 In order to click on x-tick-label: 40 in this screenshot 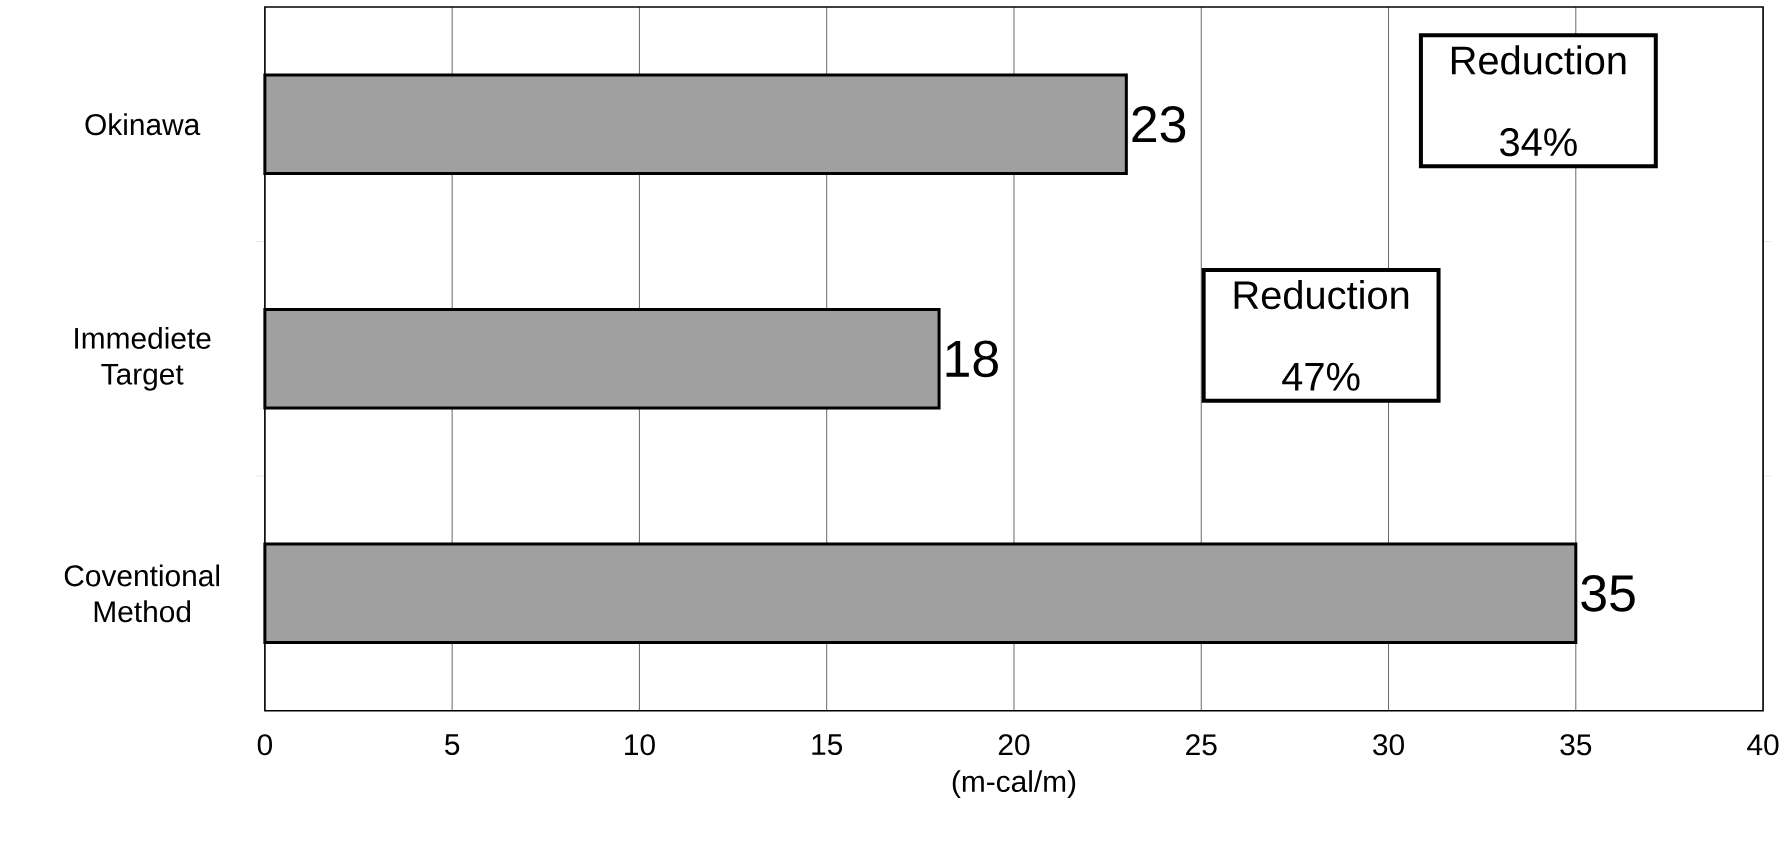, I will do `click(1763, 745)`.